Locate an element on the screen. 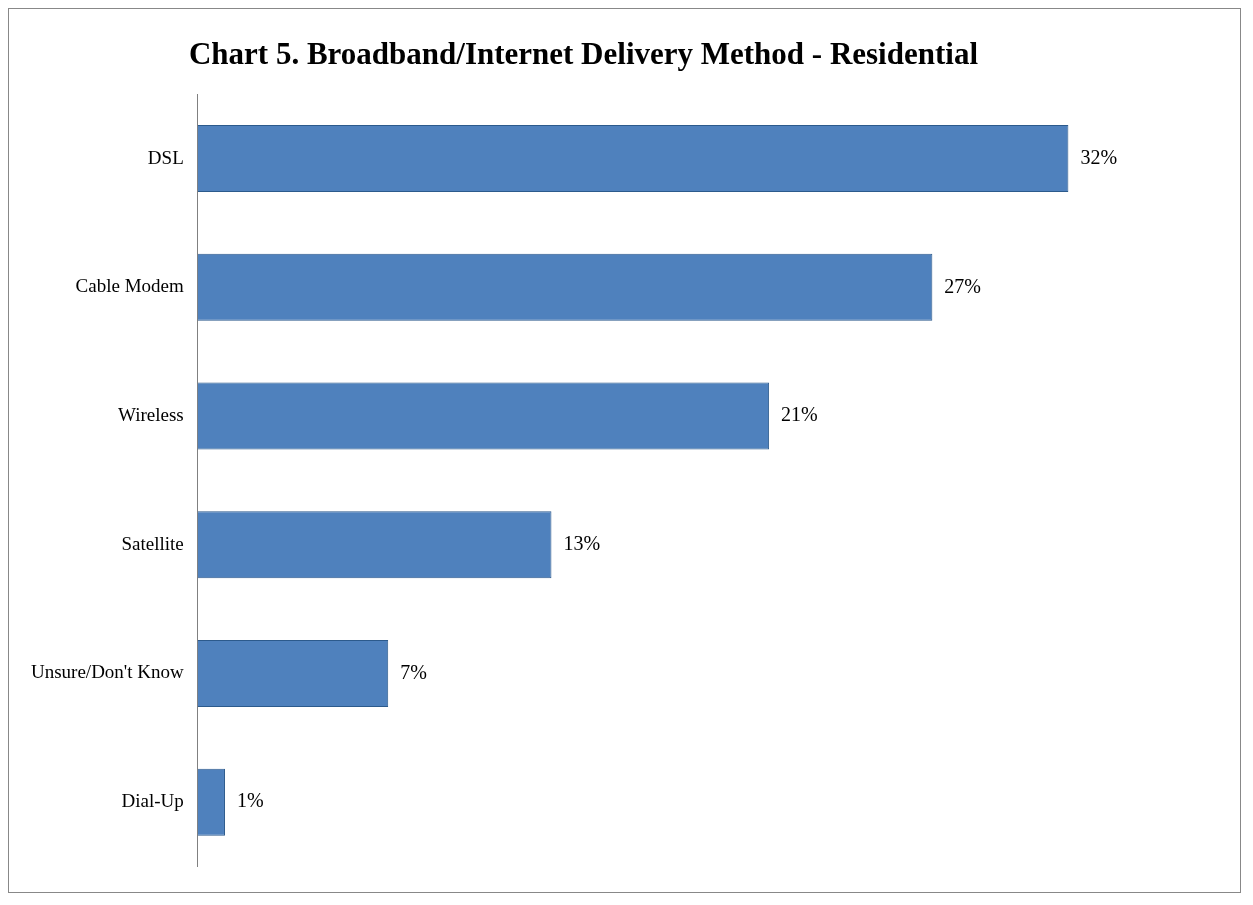 This screenshot has width=1253, height=905. y-tick-label: Satellite is located at coordinates (152, 543).